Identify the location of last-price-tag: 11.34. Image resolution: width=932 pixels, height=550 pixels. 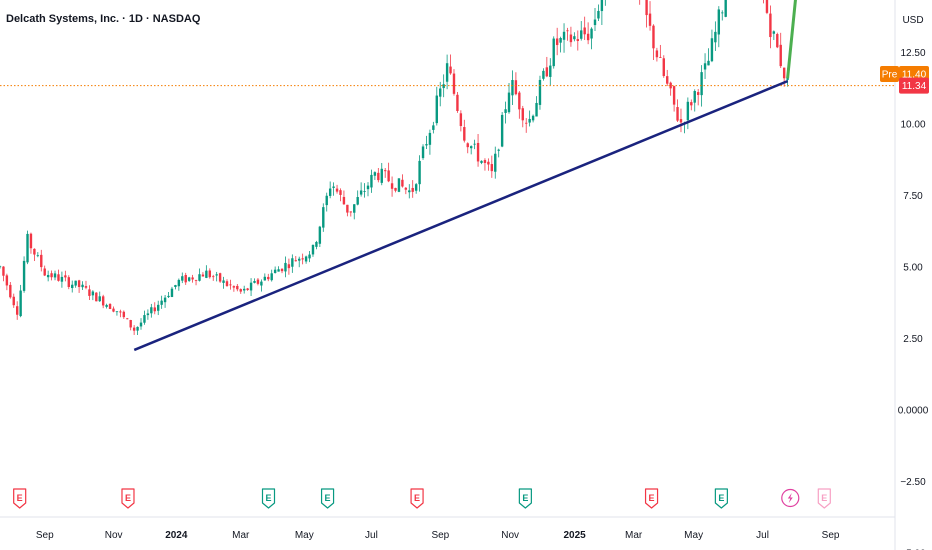
(914, 86).